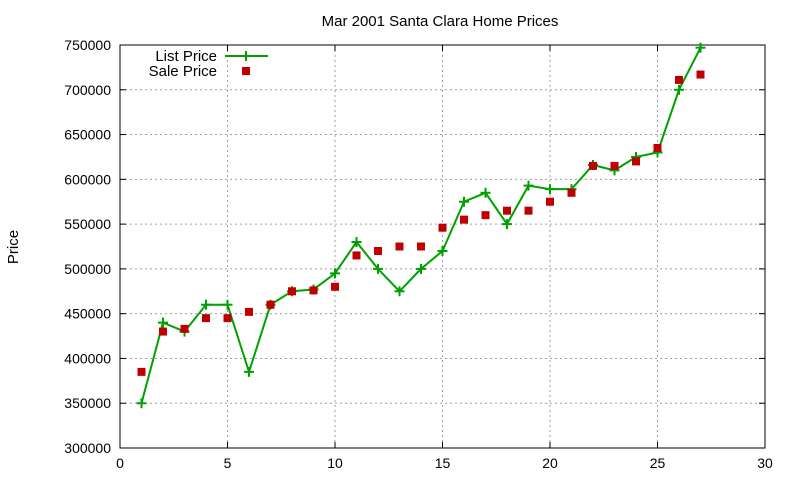  What do you see at coordinates (246, 71) in the screenshot?
I see `legend-square-sale-price` at bounding box center [246, 71].